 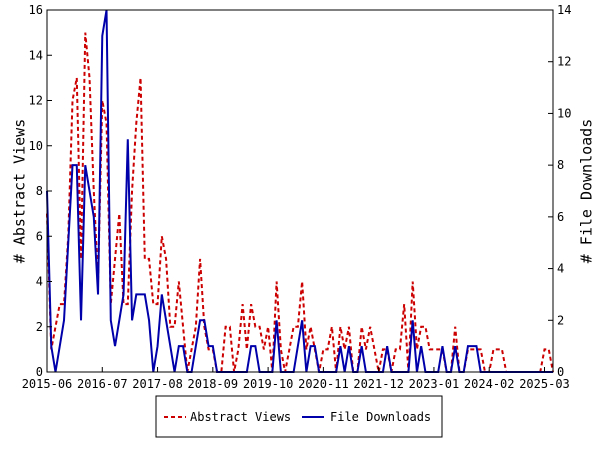 I want to click on left-axis-title: # Abstract Views, so click(x=20, y=191).